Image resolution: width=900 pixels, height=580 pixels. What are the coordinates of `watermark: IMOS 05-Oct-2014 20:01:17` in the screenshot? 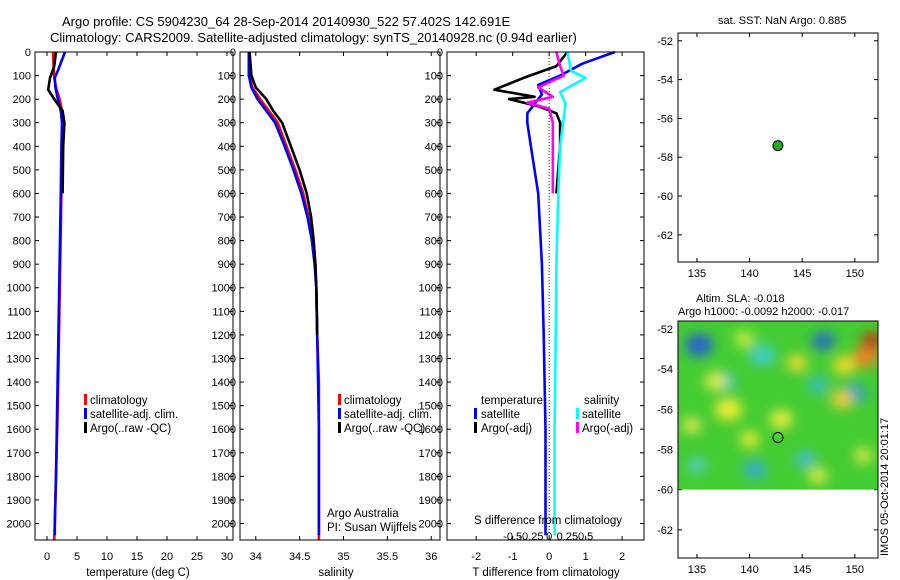 It's located at (885, 487).